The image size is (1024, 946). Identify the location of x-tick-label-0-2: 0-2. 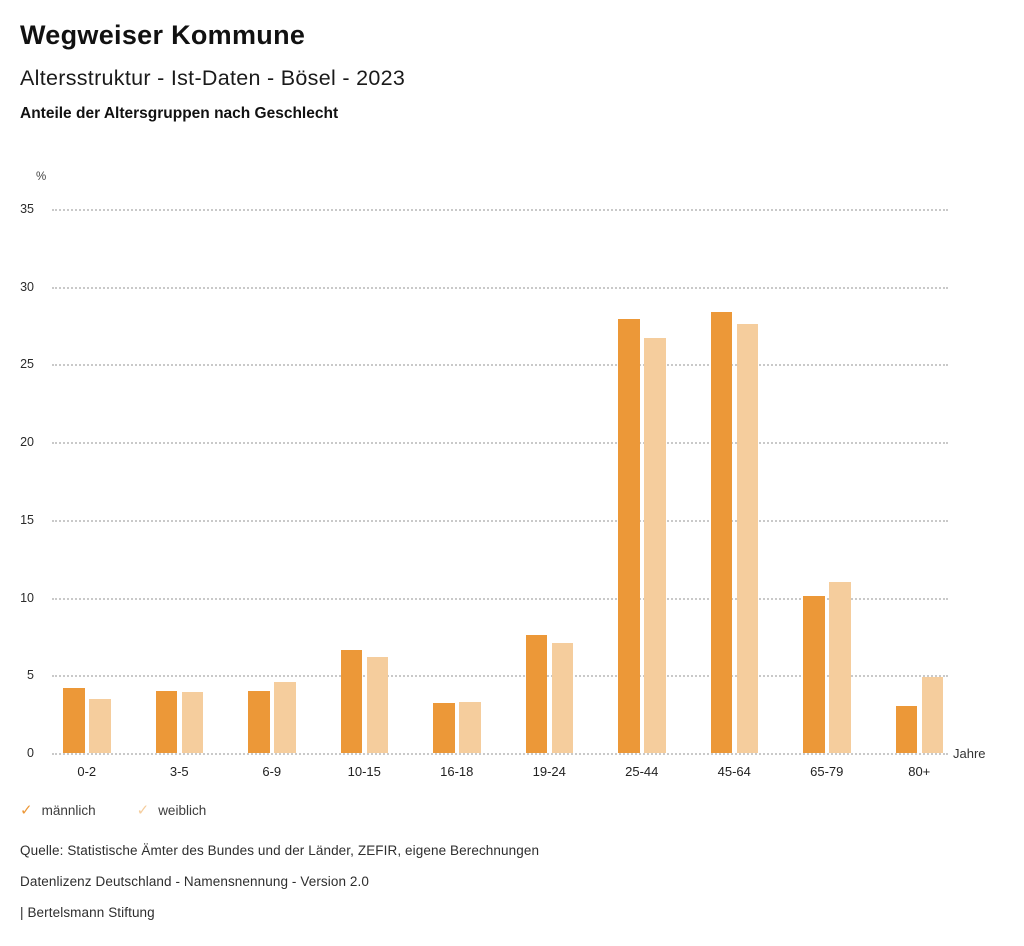
(87, 771).